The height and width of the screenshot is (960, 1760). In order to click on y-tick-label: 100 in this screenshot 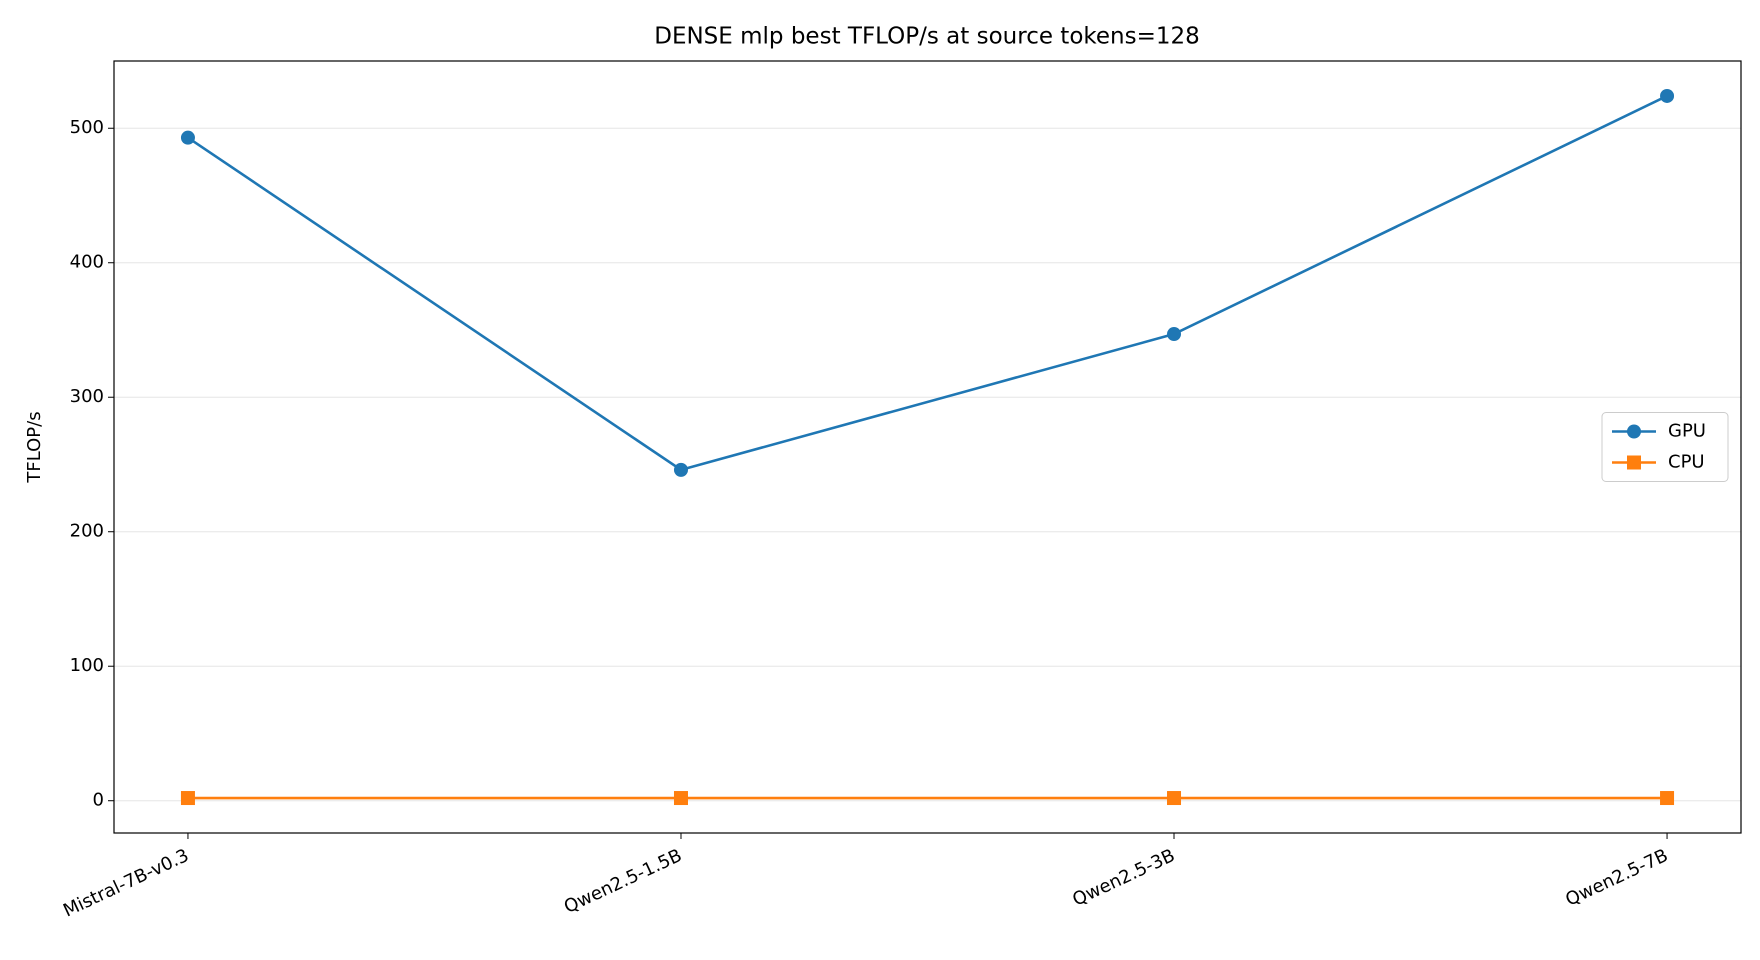, I will do `click(87, 665)`.